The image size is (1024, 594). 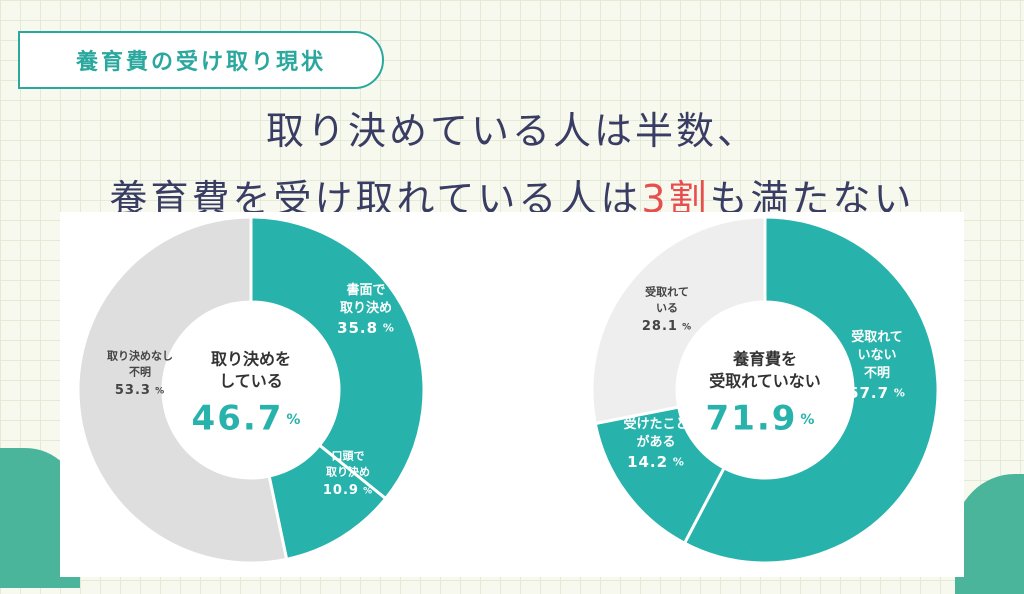 I want to click on chart-2-center-value: 71.9%, so click(x=761, y=419).